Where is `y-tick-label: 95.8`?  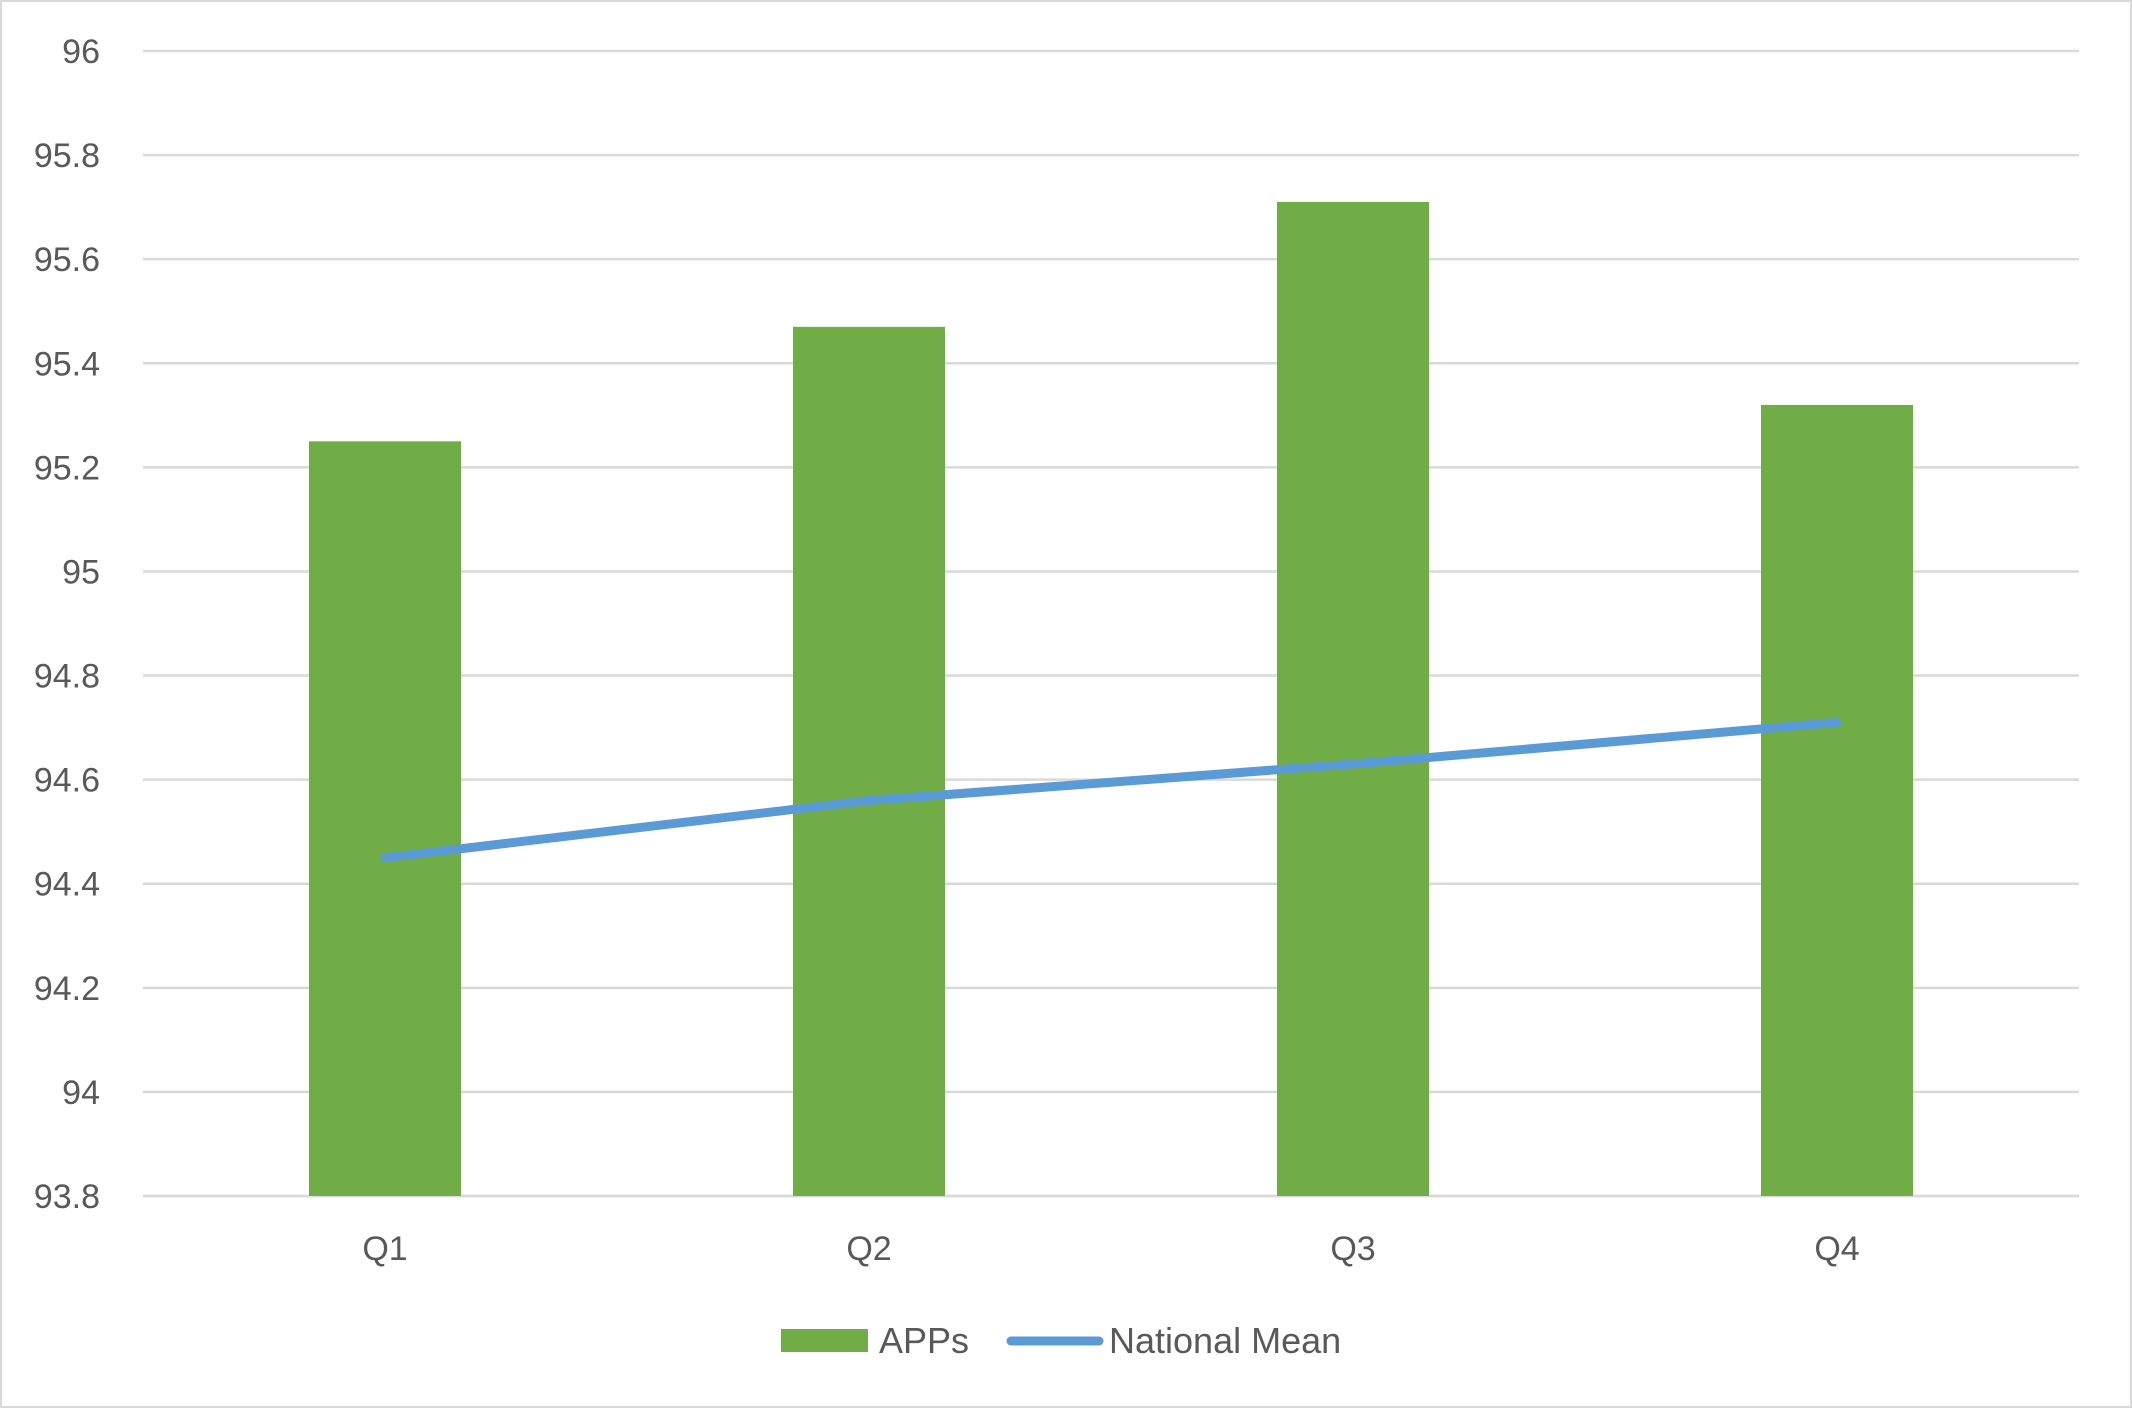 y-tick-label: 95.8 is located at coordinates (67, 156).